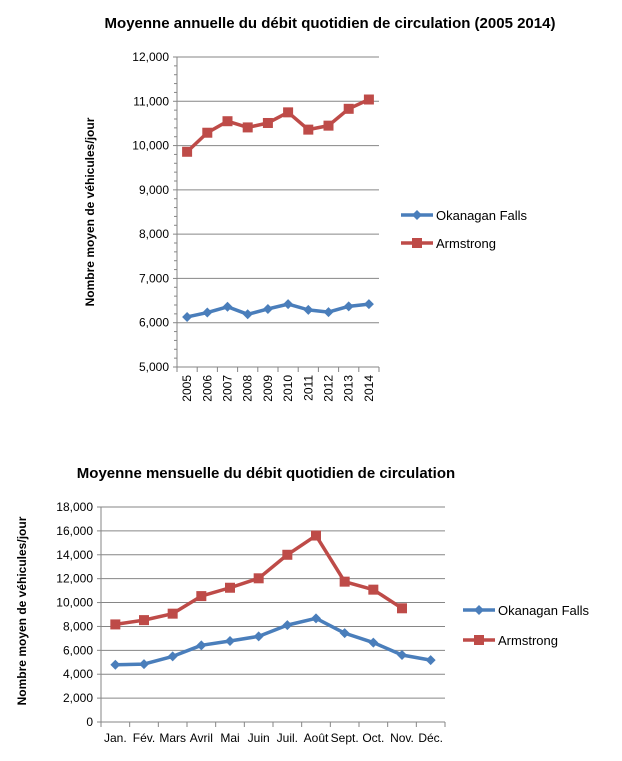 The height and width of the screenshot is (761, 622). I want to click on x-tick-label: Jan., so click(115, 738).